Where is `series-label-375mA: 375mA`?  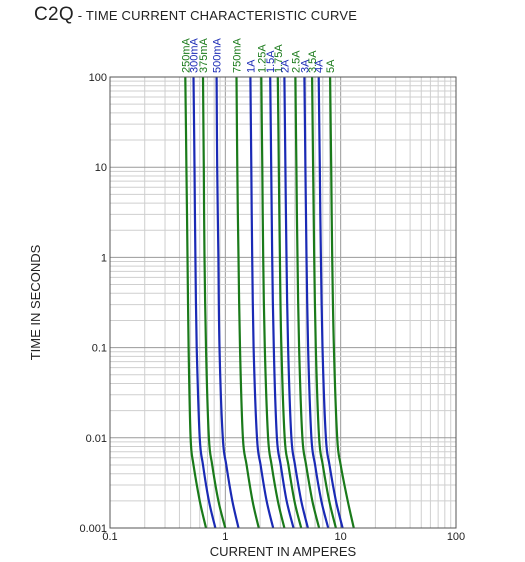
series-label-375mA: 375mA is located at coordinates (204, 56).